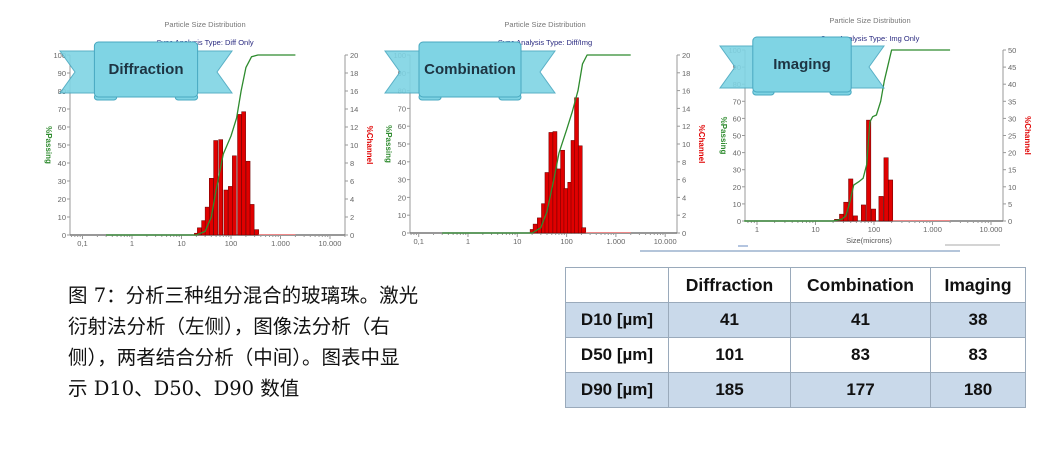 The image size is (1059, 450). I want to click on right-tick-label: 14, so click(686, 108).